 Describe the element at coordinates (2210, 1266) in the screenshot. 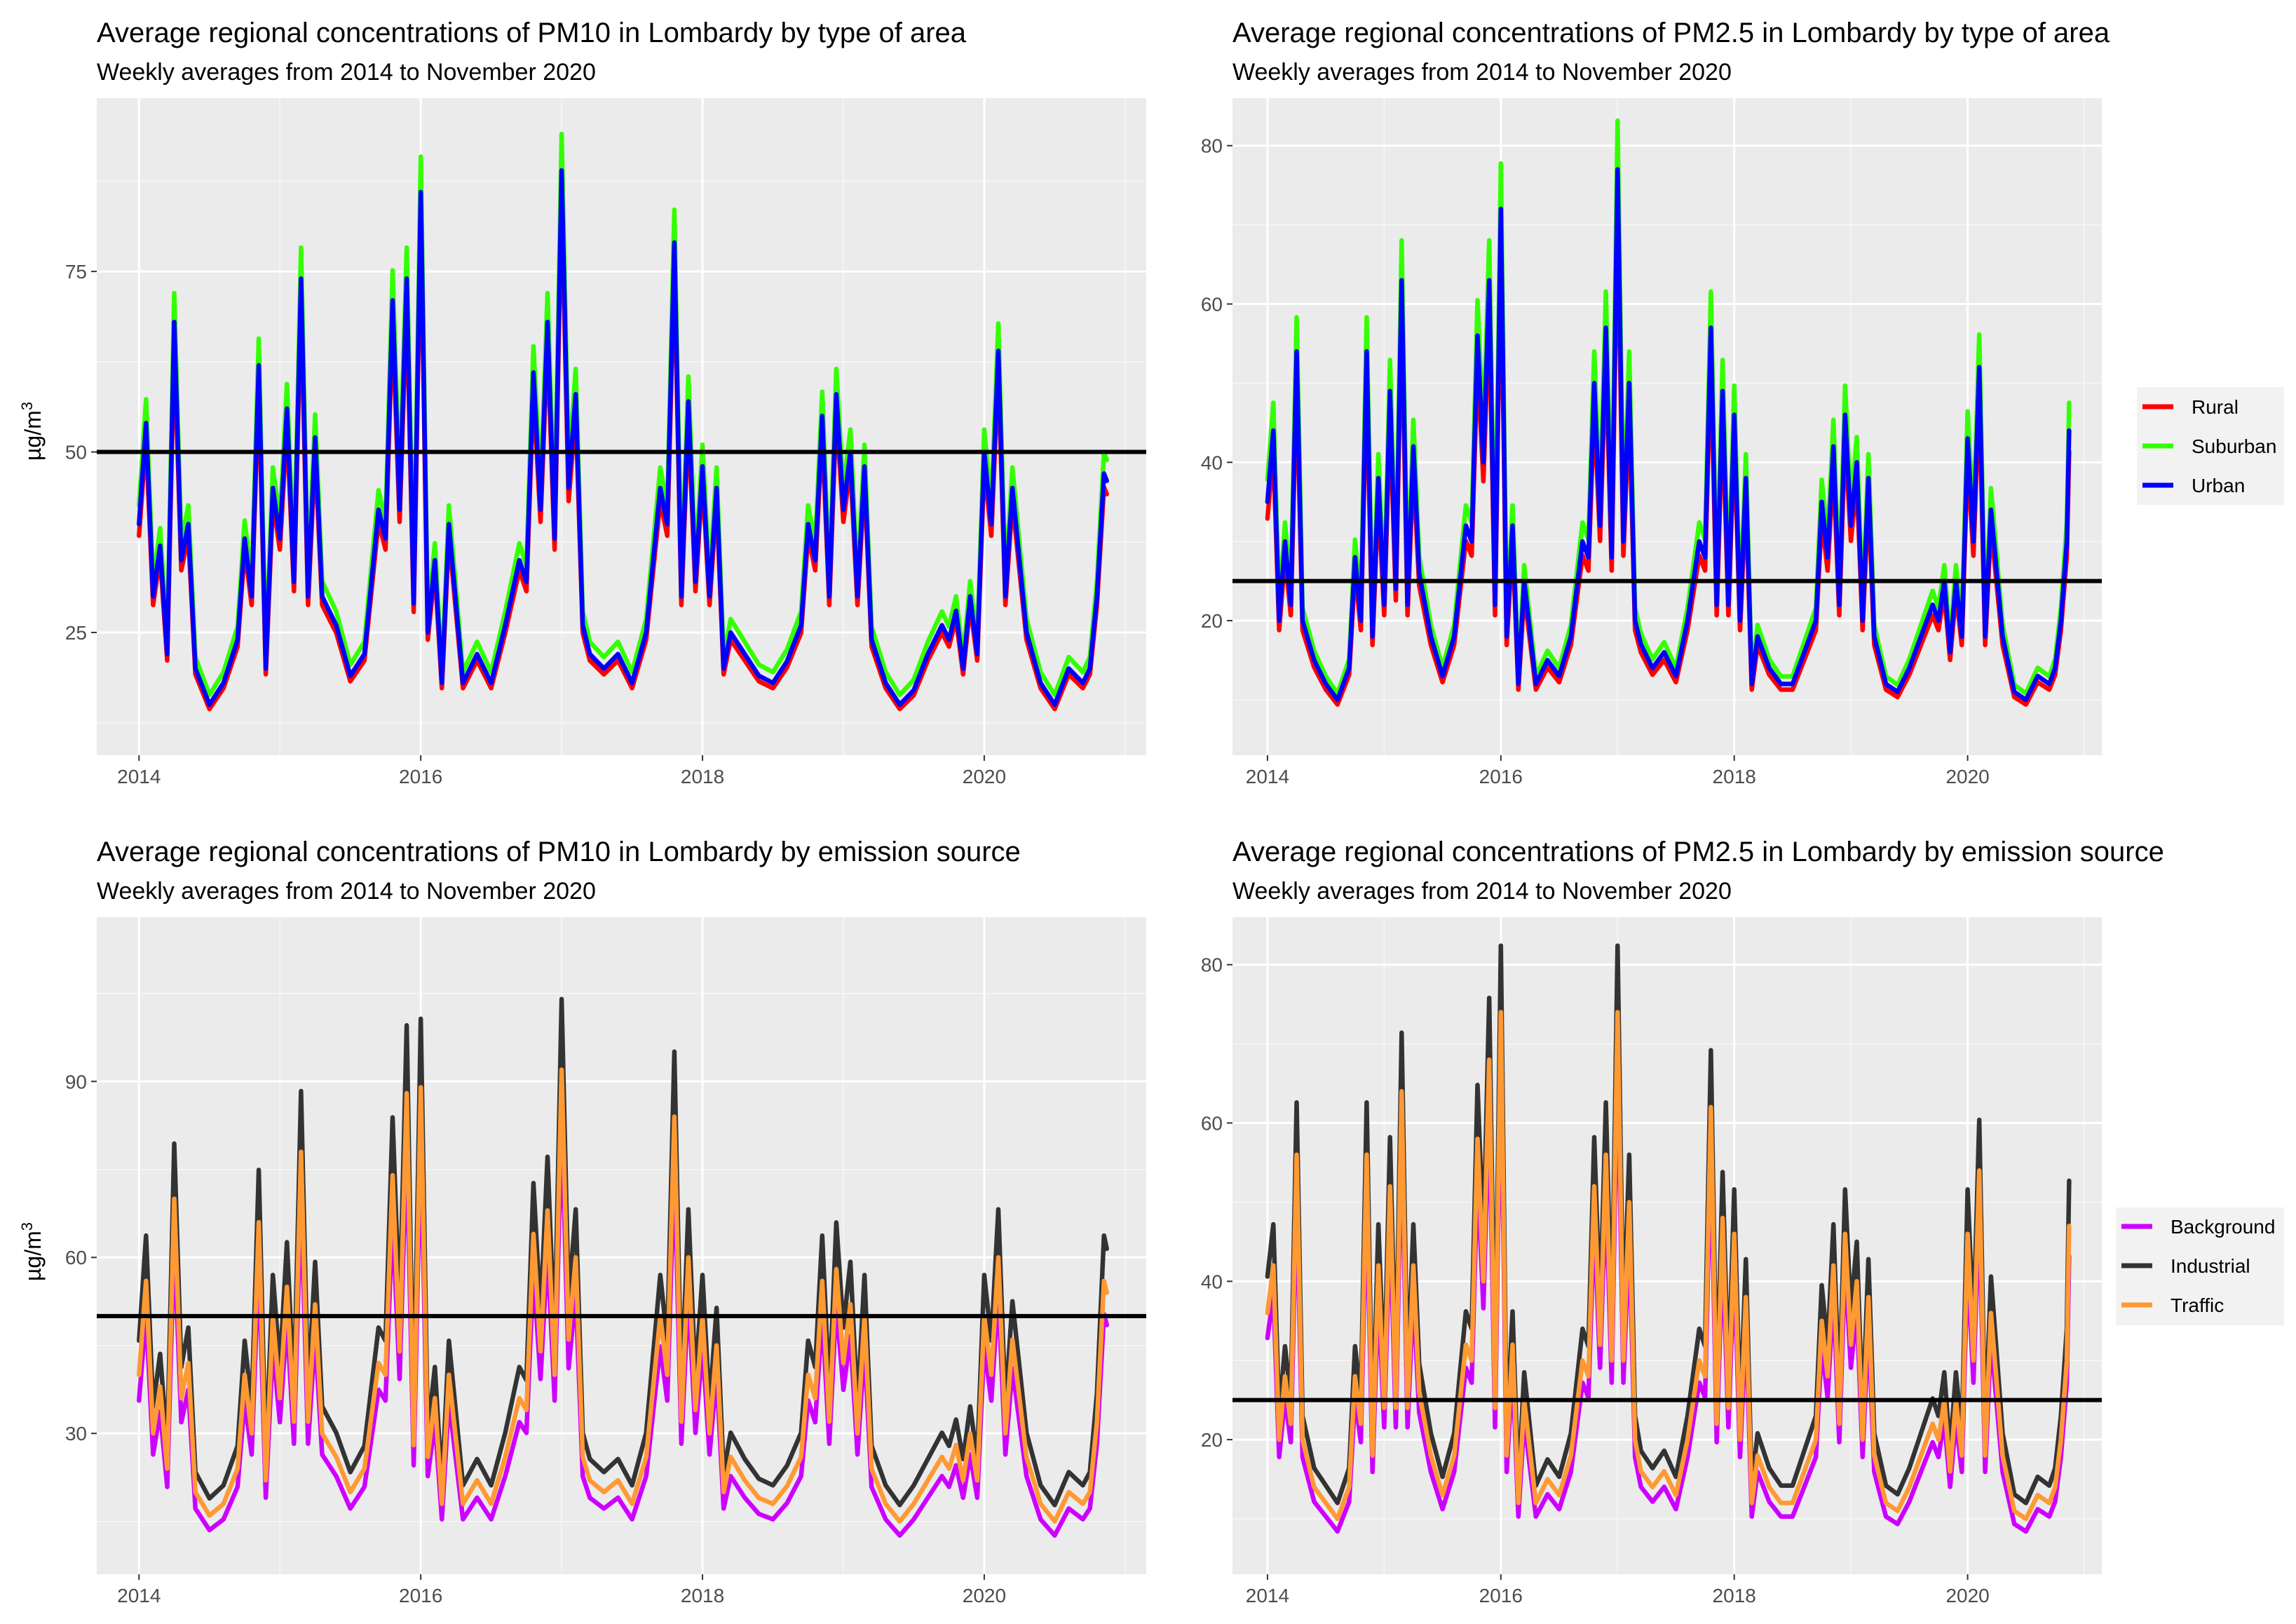

I see `legend-label-industrial: Industrial` at that location.